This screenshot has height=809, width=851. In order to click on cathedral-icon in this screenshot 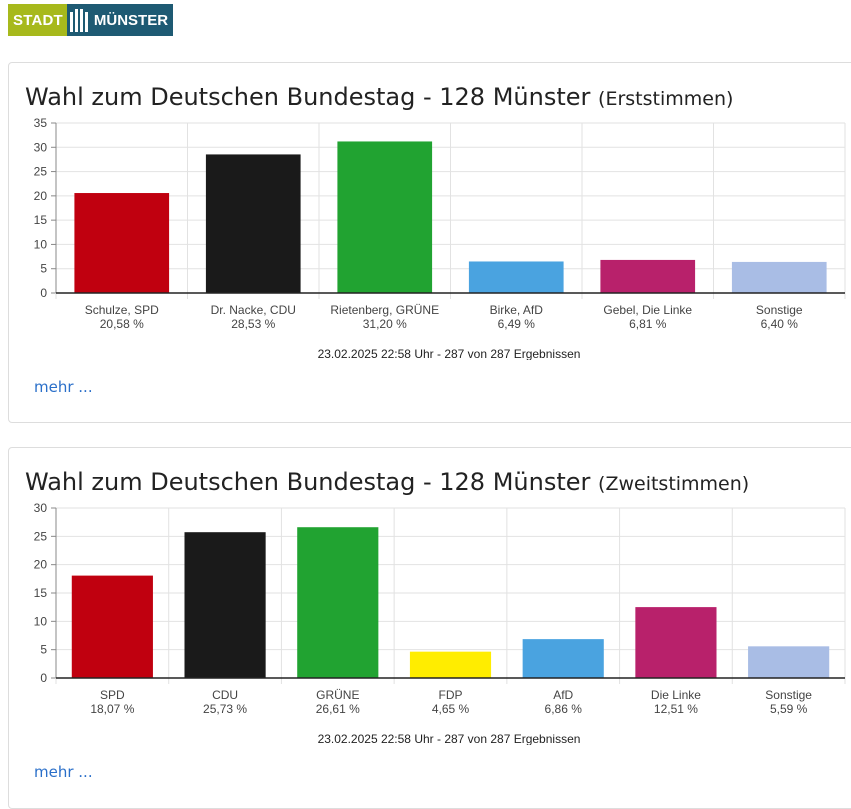, I will do `click(78, 20)`.